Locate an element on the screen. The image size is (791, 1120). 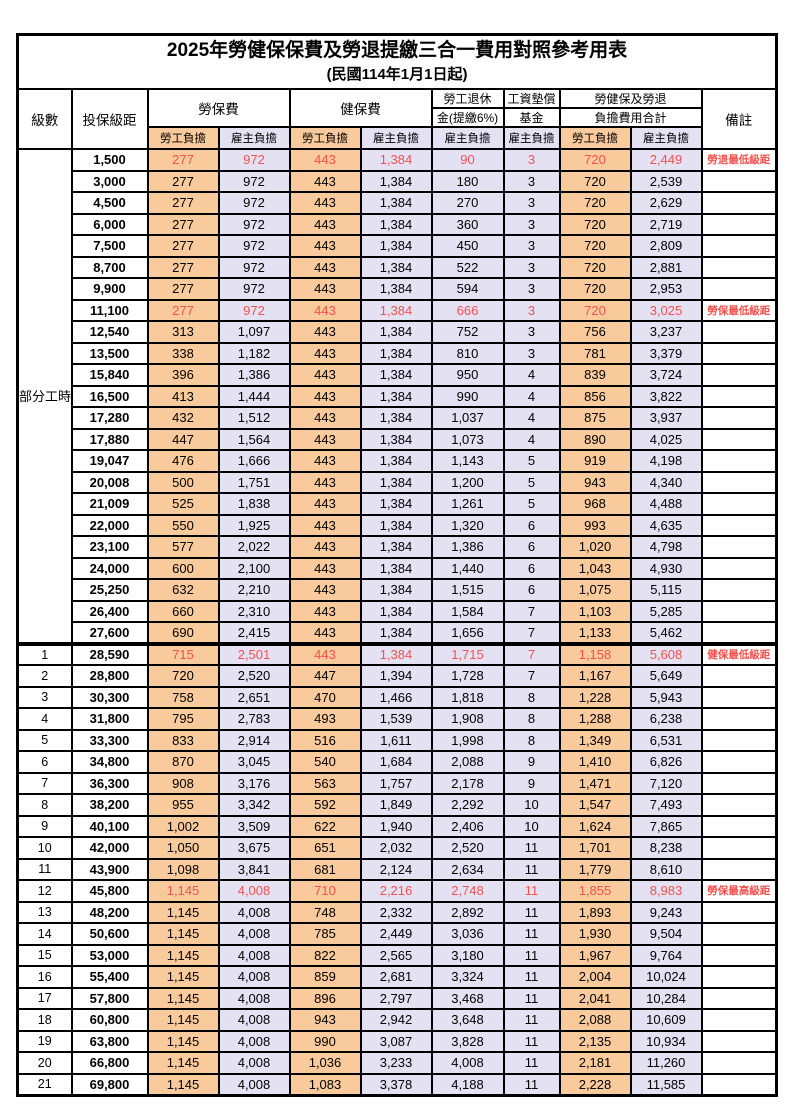
cell-total-employer: 9,243 is located at coordinates (666, 912).